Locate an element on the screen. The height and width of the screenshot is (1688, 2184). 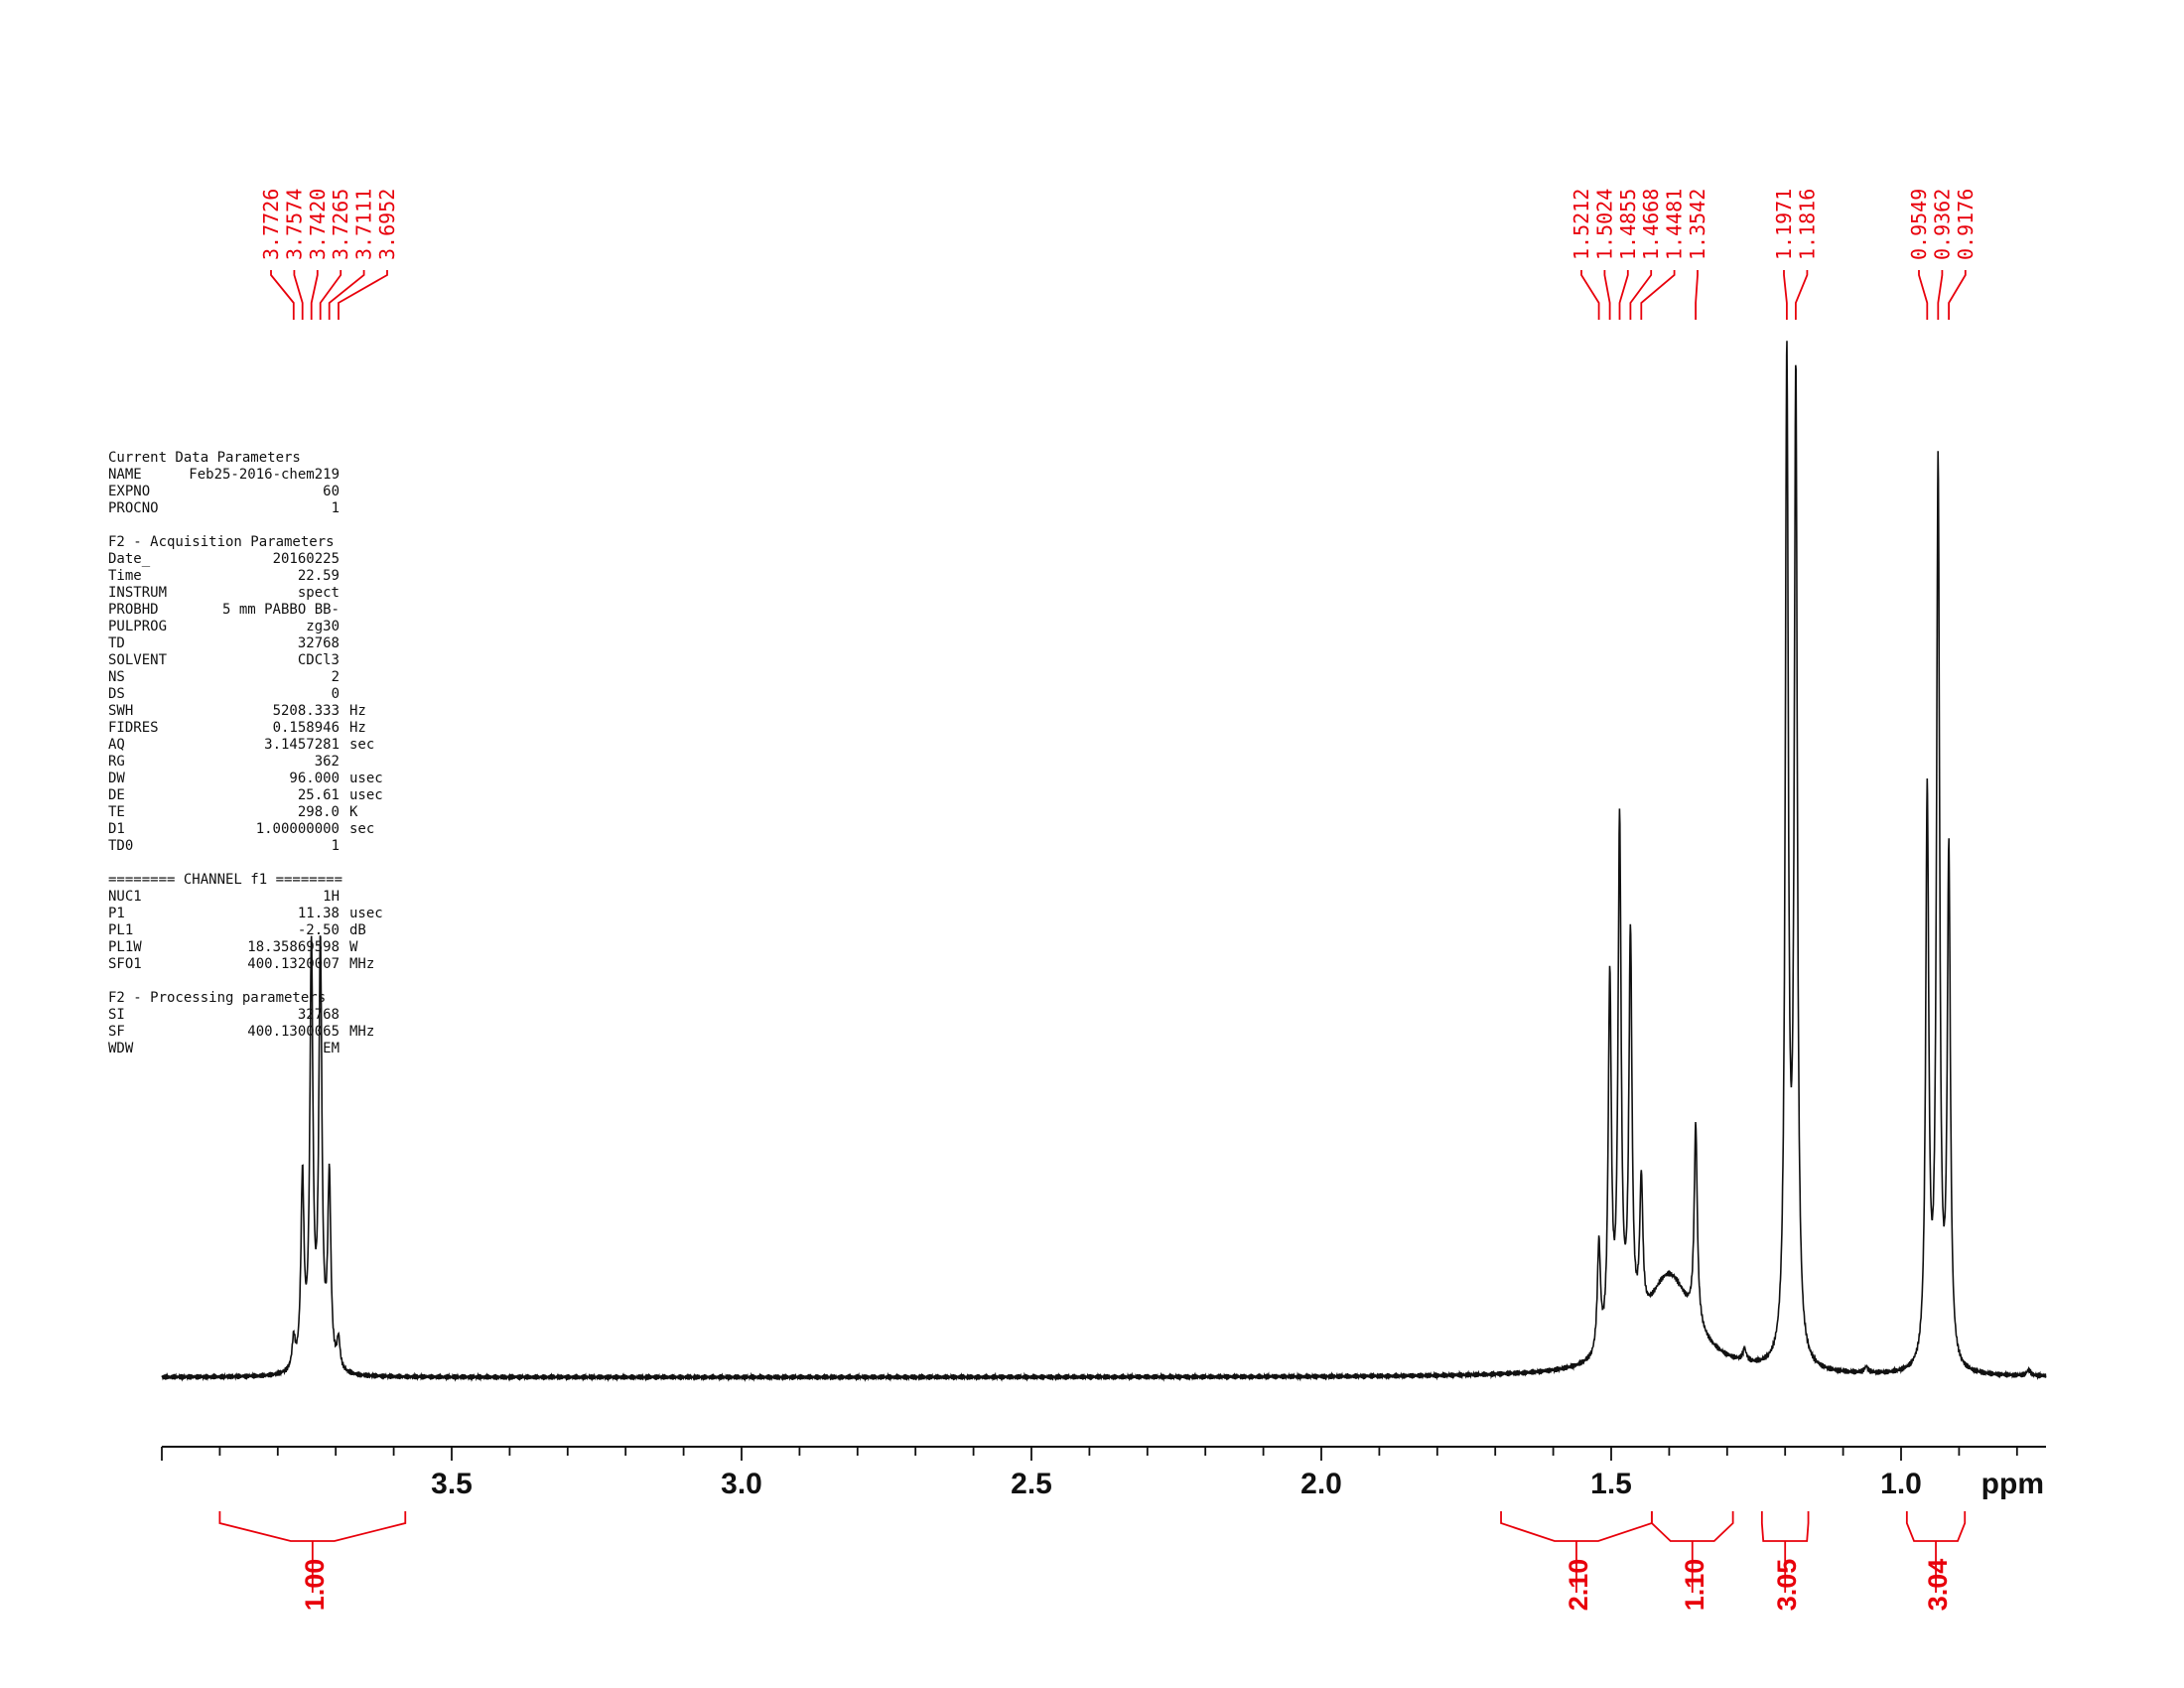
peak-label: 1.3542 is located at coordinates (1697, 224).